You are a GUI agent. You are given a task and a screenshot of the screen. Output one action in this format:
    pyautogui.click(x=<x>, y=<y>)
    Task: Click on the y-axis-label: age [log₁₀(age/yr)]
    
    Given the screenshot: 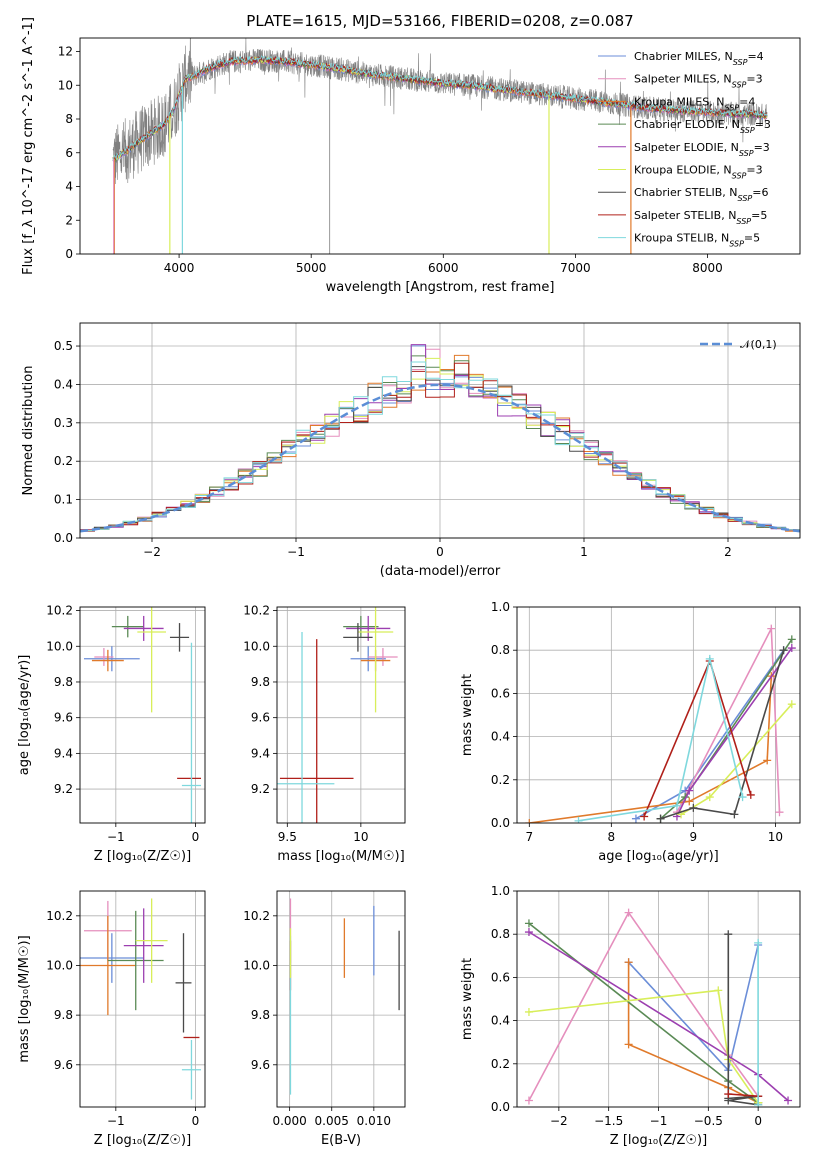 What is the action you would take?
    pyautogui.click(x=24, y=715)
    